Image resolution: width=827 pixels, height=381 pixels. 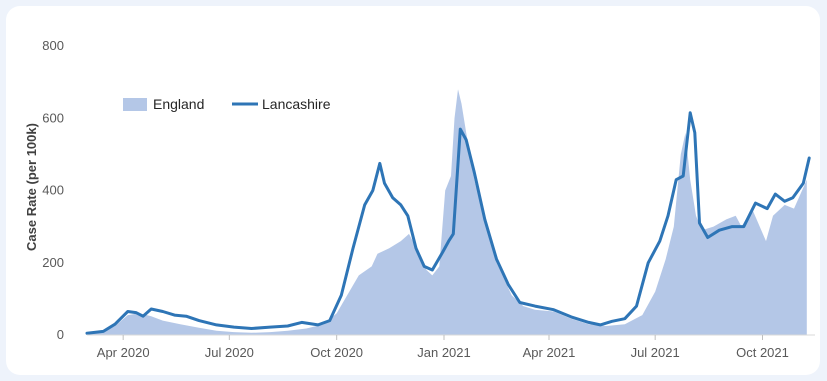 I want to click on y-tick-label: 400, so click(x=53, y=190).